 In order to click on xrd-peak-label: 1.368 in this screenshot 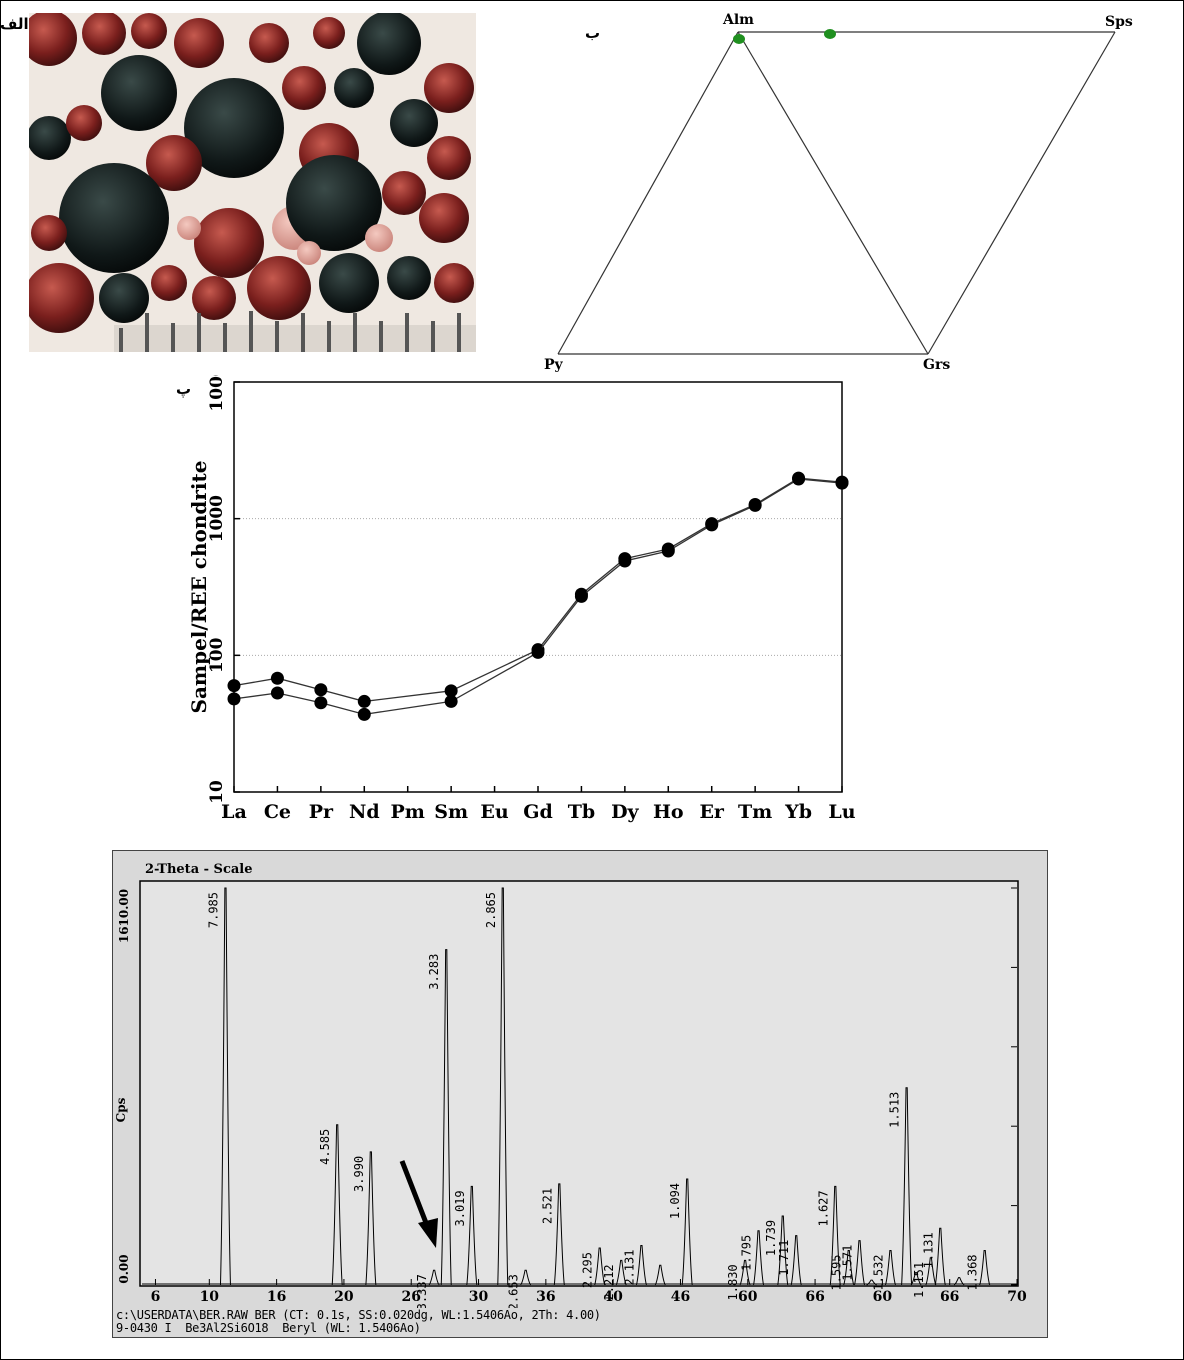, I will do `click(973, 1272)`.